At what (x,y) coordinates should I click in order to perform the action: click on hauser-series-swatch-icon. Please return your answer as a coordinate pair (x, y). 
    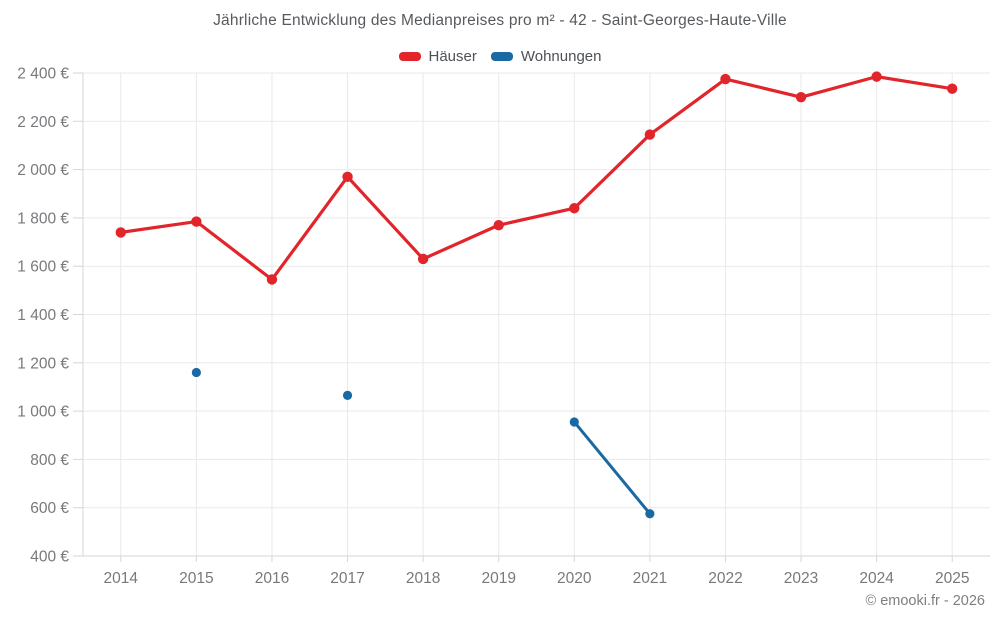
    Looking at the image, I should click on (409, 56).